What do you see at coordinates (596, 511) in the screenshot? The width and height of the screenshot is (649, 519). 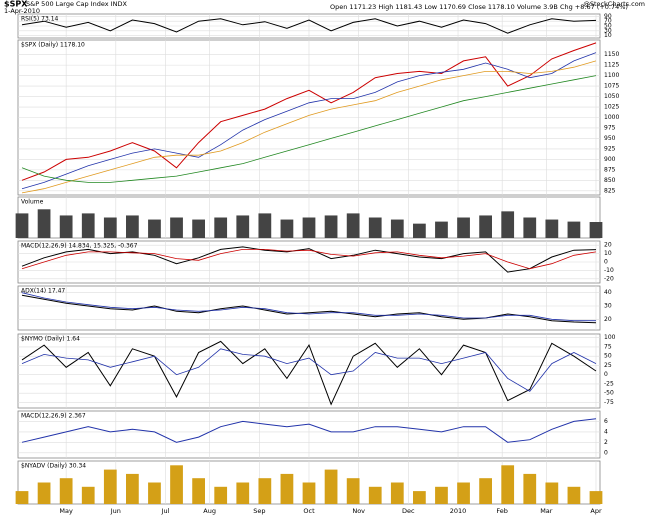 I see `x-tick-label: Apr` at bounding box center [596, 511].